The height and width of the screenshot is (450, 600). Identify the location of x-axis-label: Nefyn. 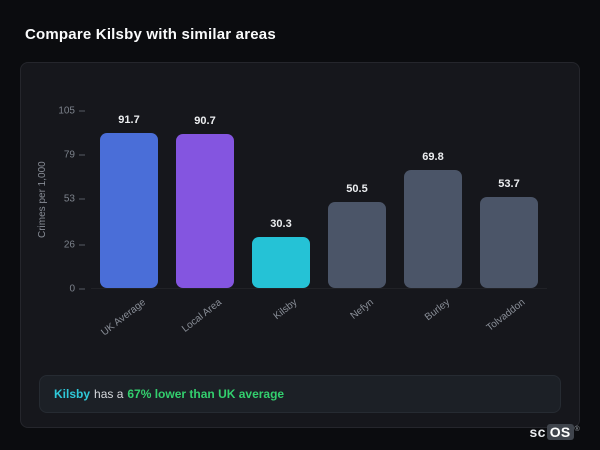
(362, 309).